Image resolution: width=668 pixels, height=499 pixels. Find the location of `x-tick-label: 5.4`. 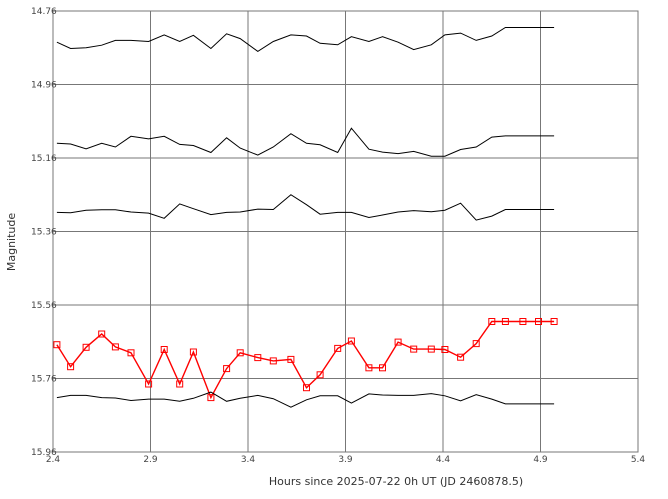

x-tick-label: 5.4 is located at coordinates (638, 460).